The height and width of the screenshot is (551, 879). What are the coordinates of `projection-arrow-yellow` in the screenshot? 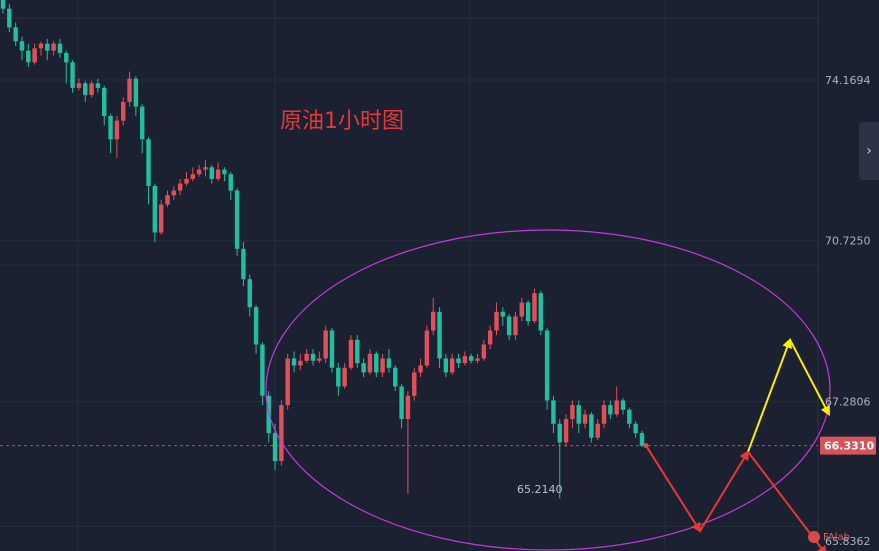 It's located at (809, 378).